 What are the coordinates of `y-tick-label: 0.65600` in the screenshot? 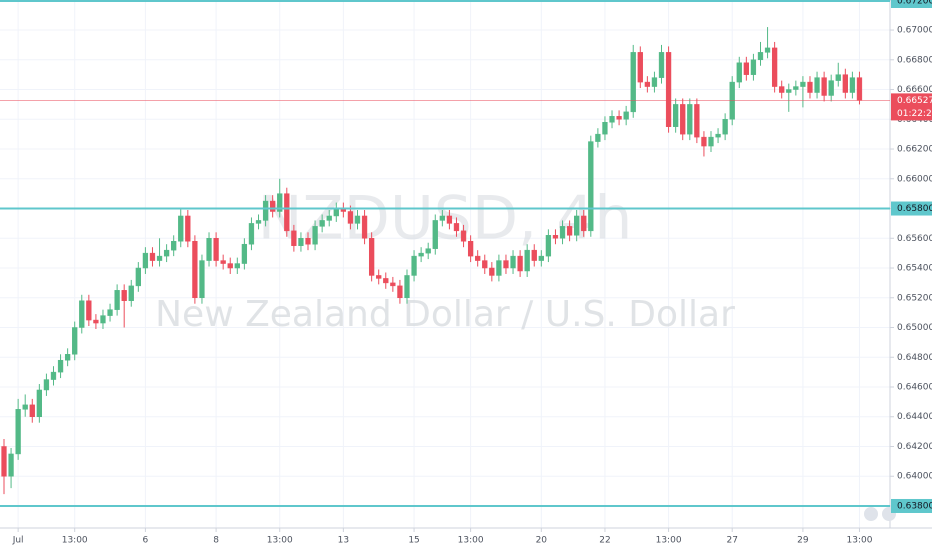 It's located at (914, 239).